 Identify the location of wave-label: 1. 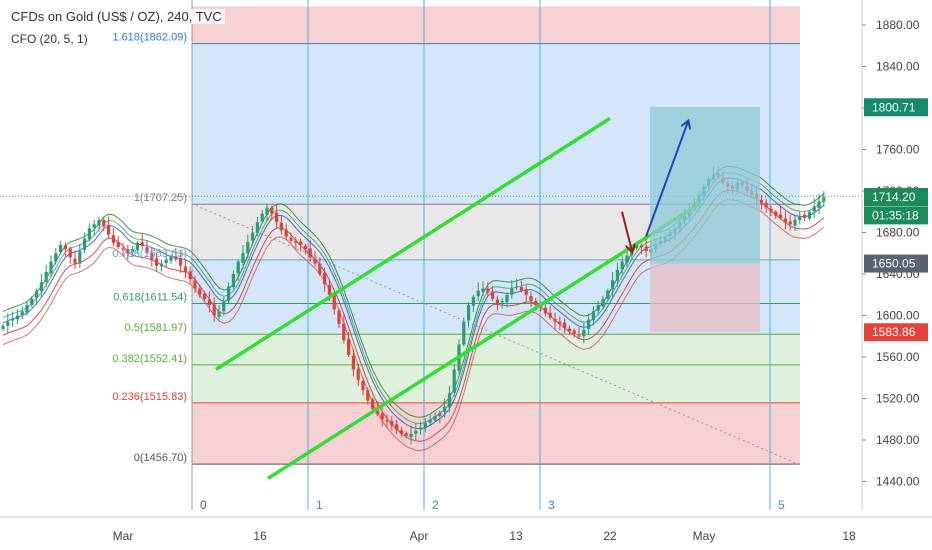
(319, 505).